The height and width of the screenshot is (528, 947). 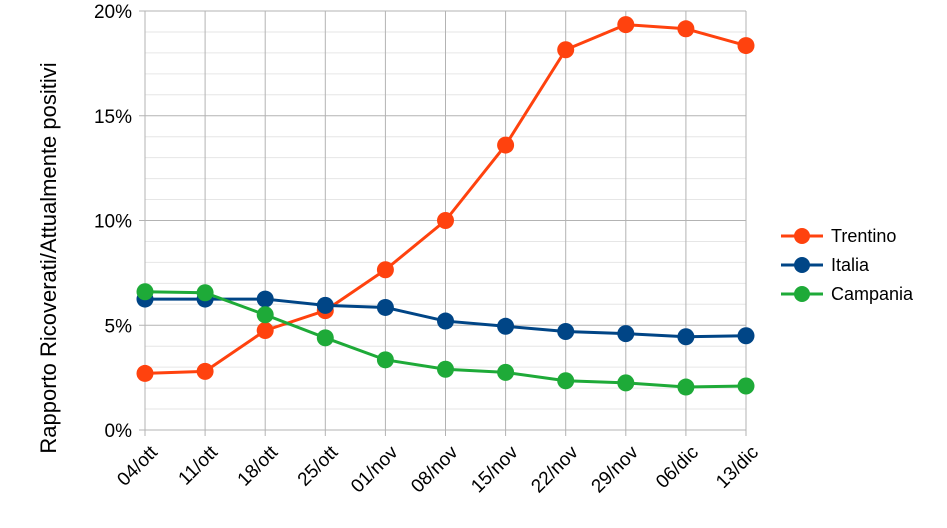 What do you see at coordinates (677, 467) in the screenshot?
I see `x-tick-label: 06/dic` at bounding box center [677, 467].